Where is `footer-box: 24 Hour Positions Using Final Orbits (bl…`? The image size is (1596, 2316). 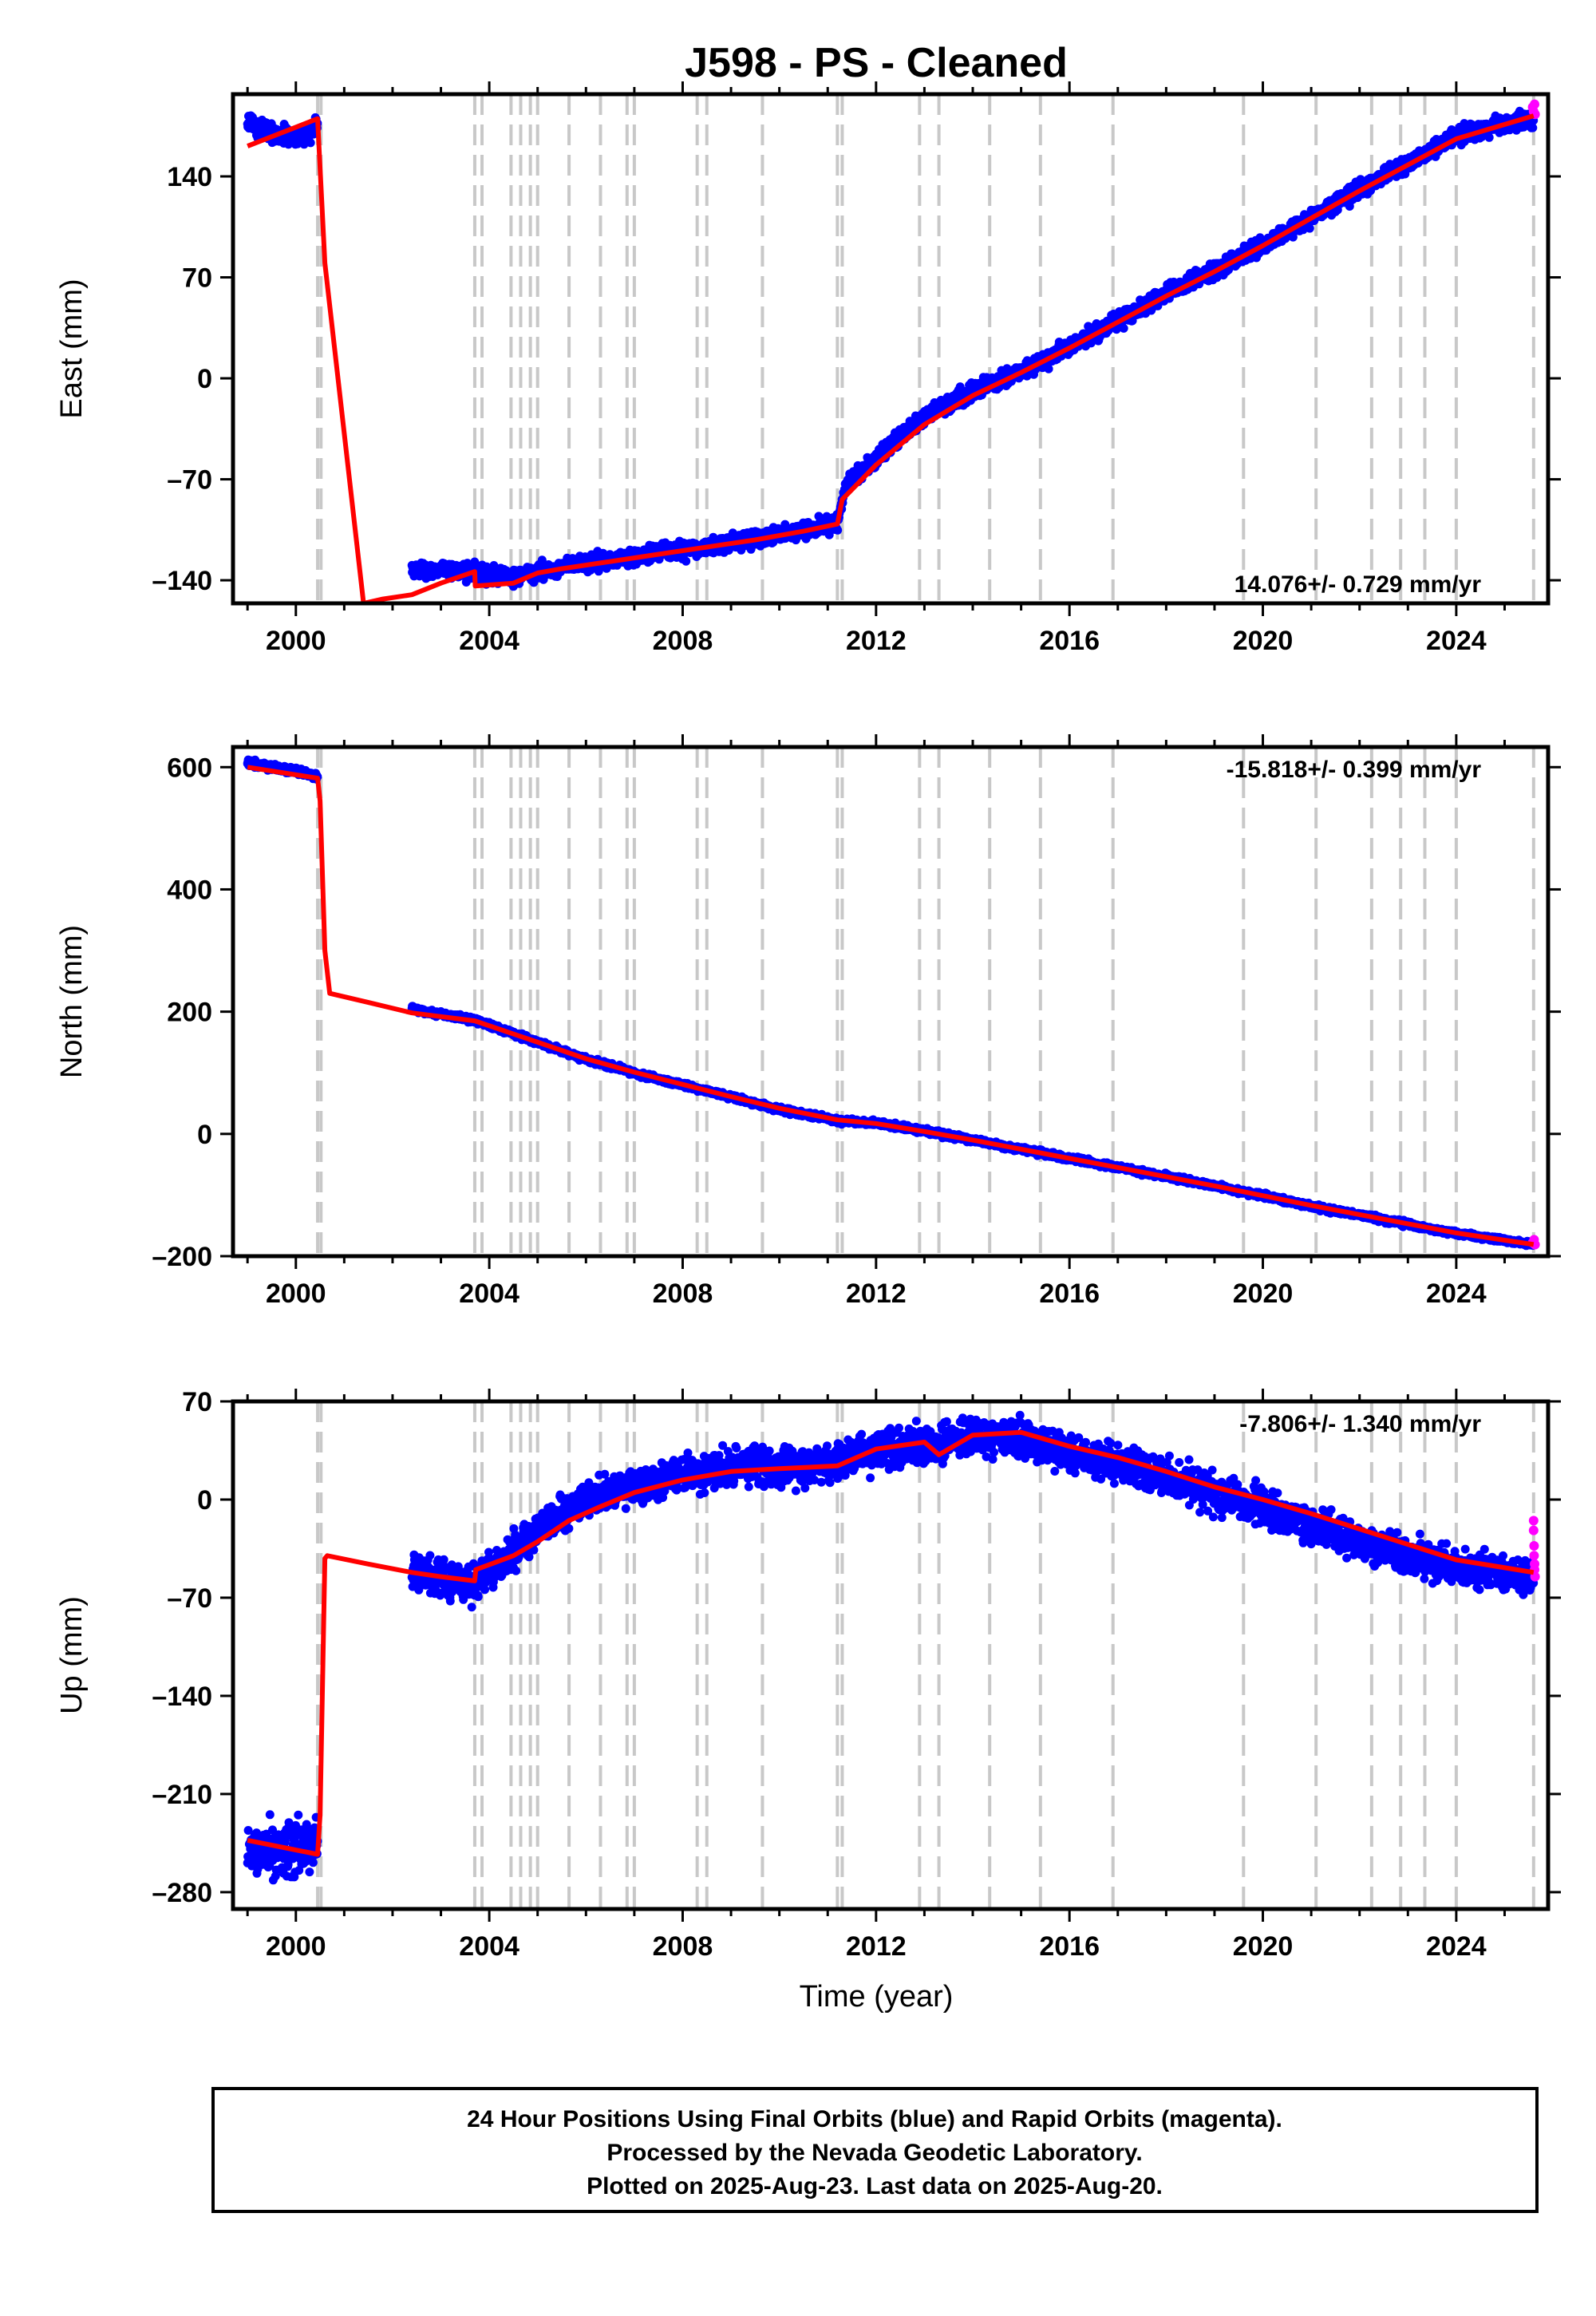
footer-box: 24 Hour Positions Using Final Orbits (bl… is located at coordinates (875, 2150).